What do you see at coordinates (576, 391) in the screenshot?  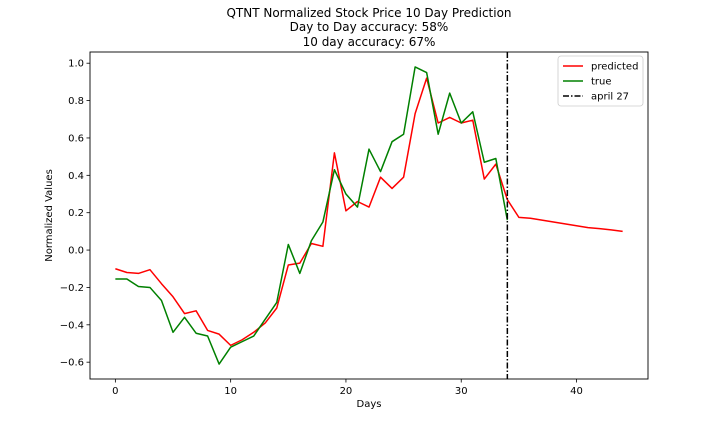 I see `x-tick-label: 40` at bounding box center [576, 391].